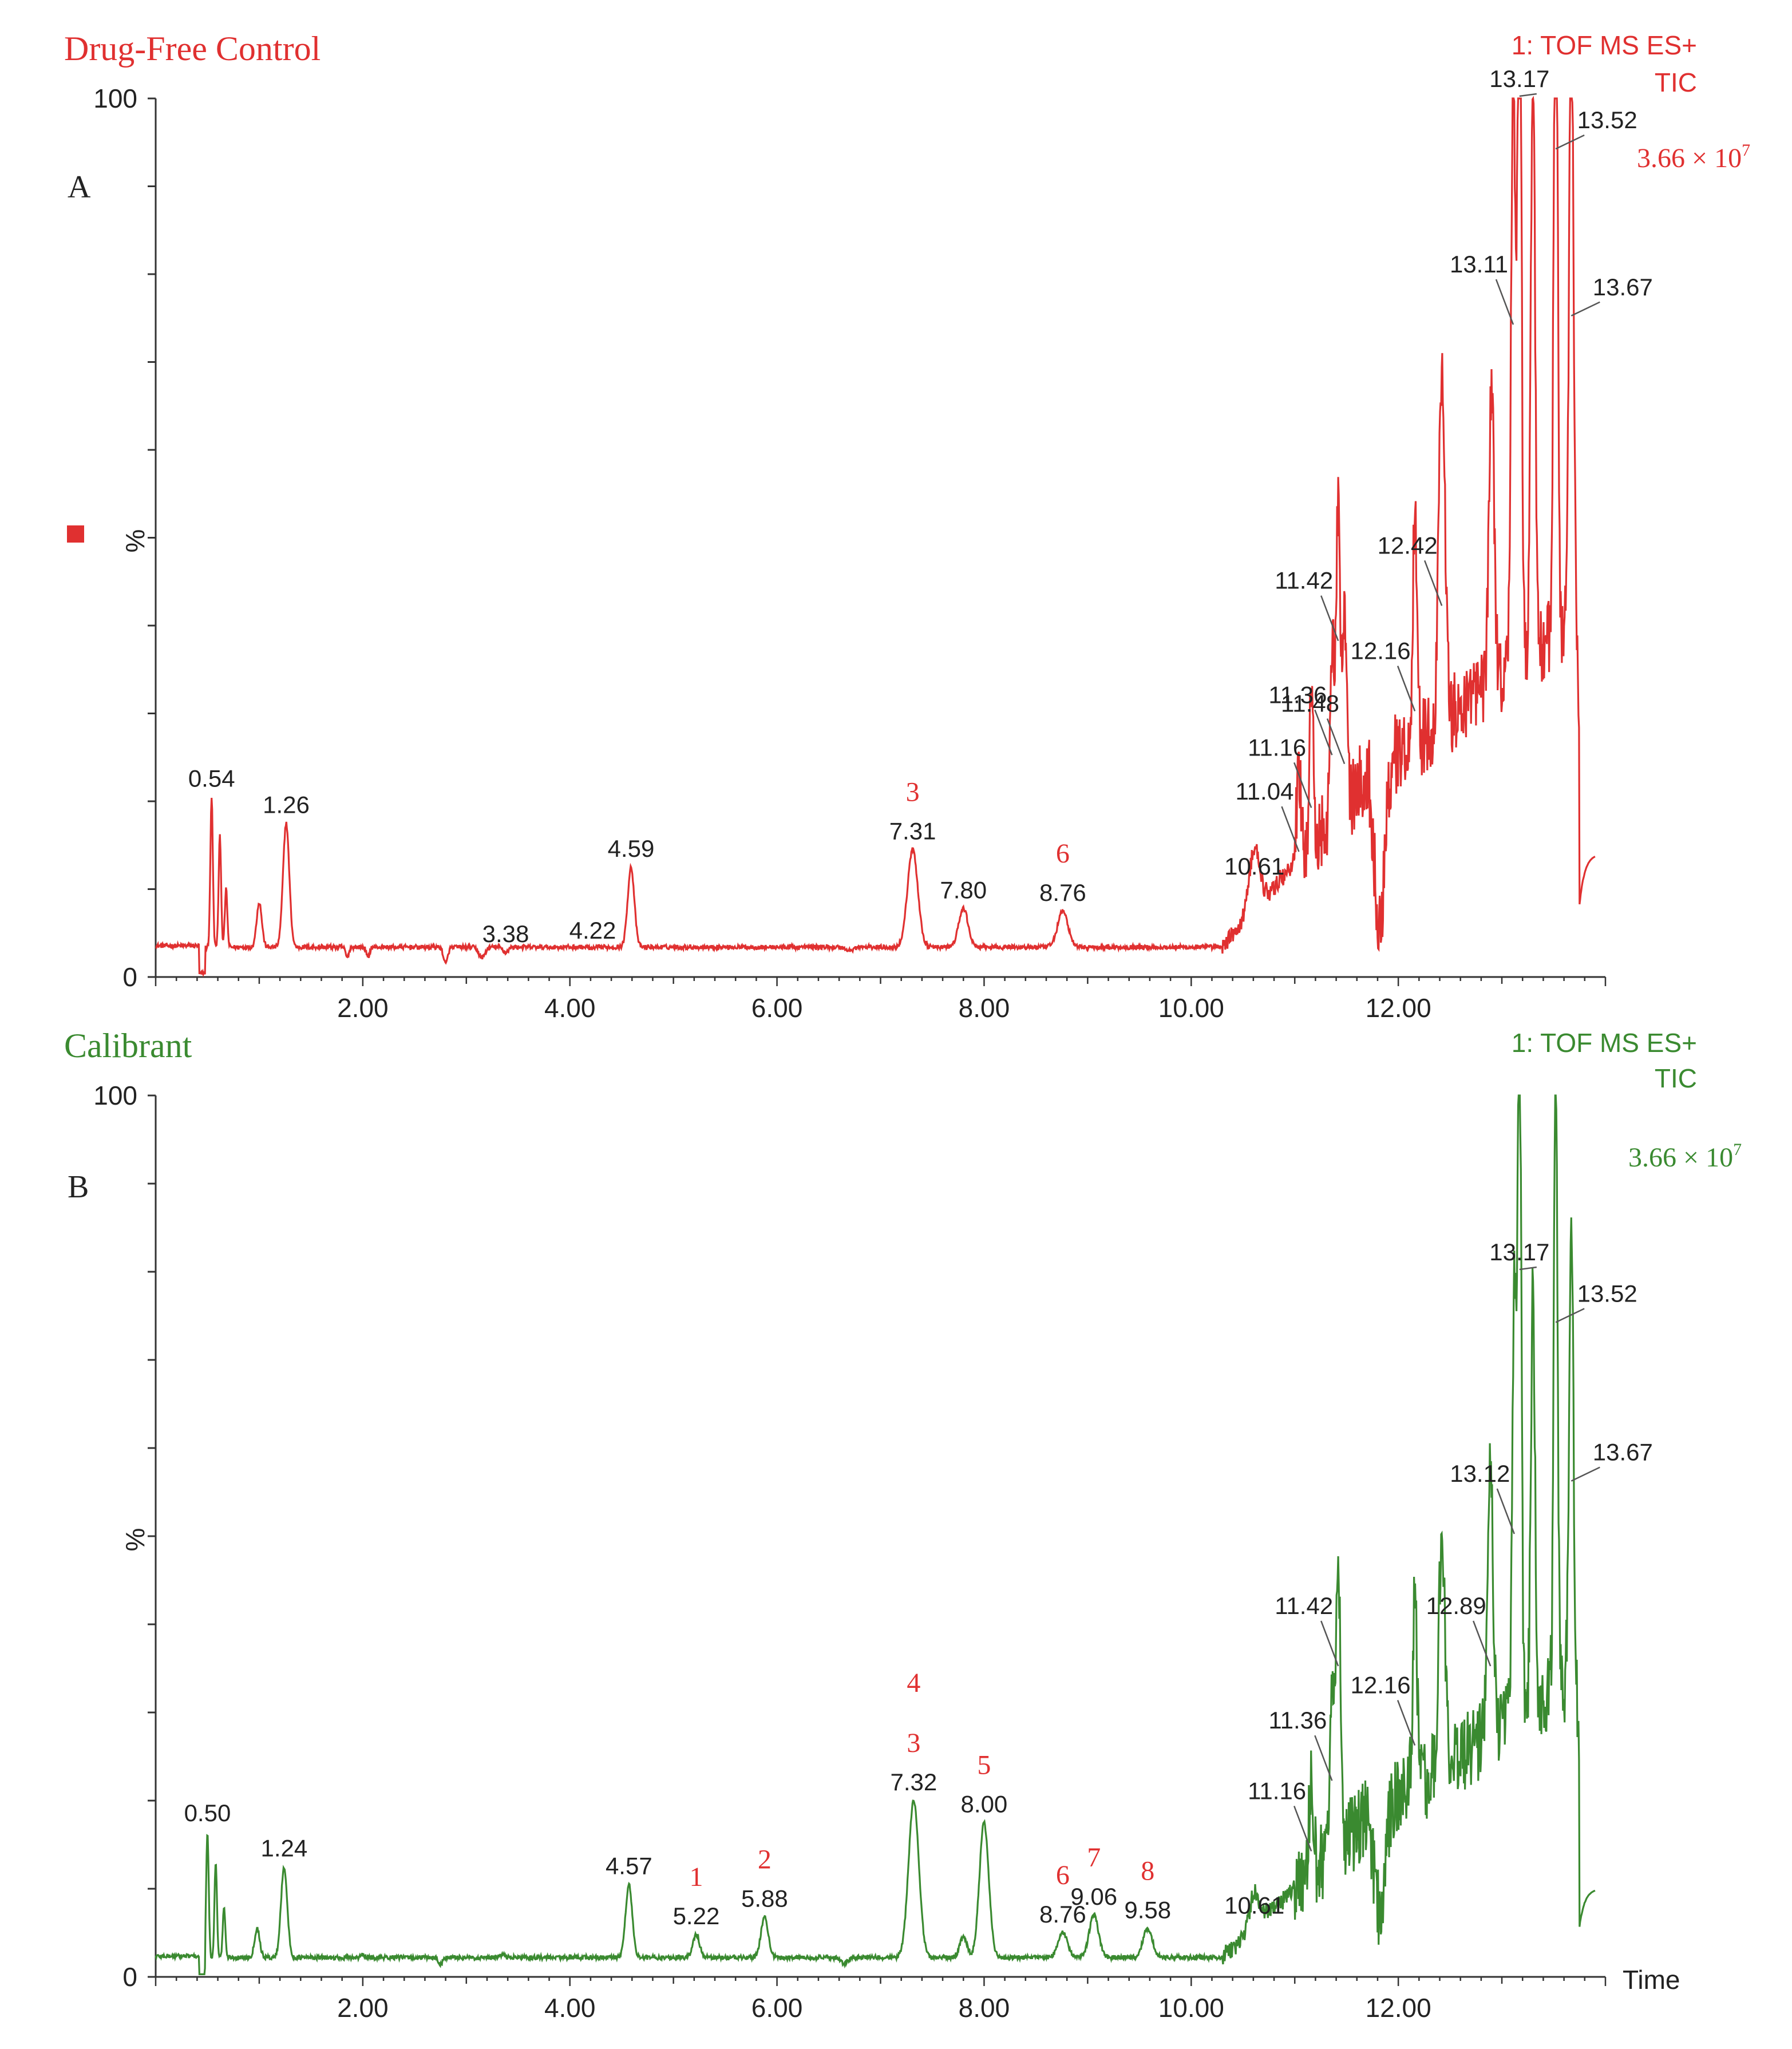  Describe the element at coordinates (286, 804) in the screenshot. I see `peak-label-1-26: 1.26` at that location.